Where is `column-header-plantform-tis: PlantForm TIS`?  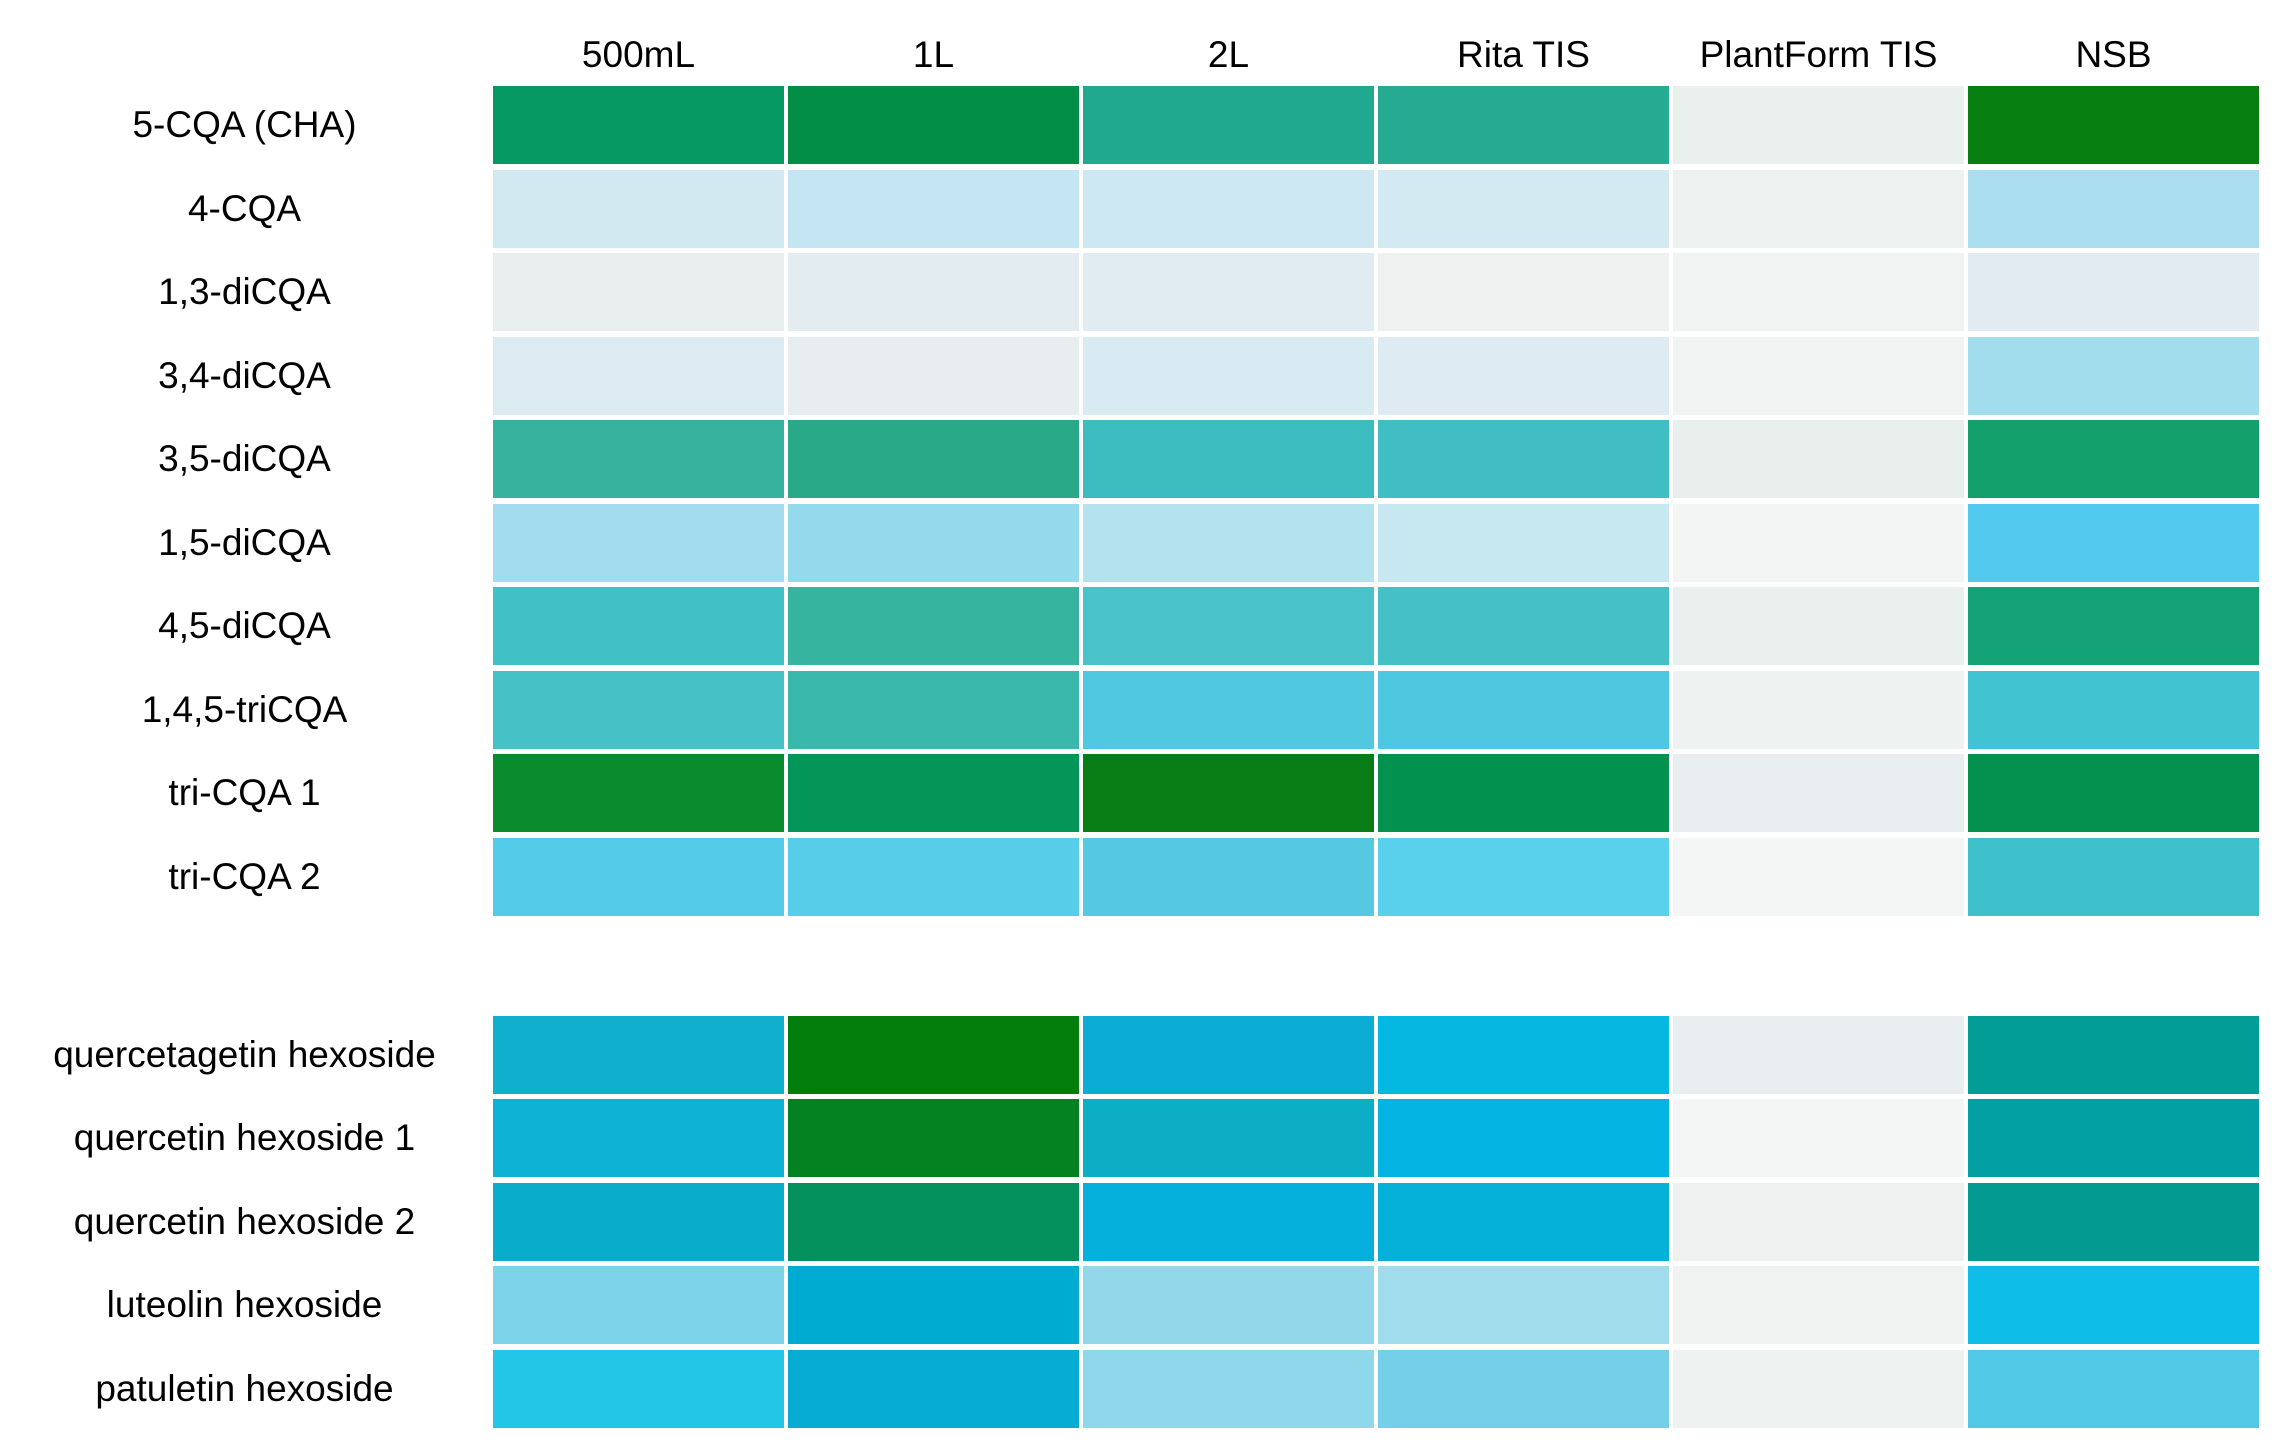
column-header-plantform-tis: PlantForm TIS is located at coordinates (1818, 55).